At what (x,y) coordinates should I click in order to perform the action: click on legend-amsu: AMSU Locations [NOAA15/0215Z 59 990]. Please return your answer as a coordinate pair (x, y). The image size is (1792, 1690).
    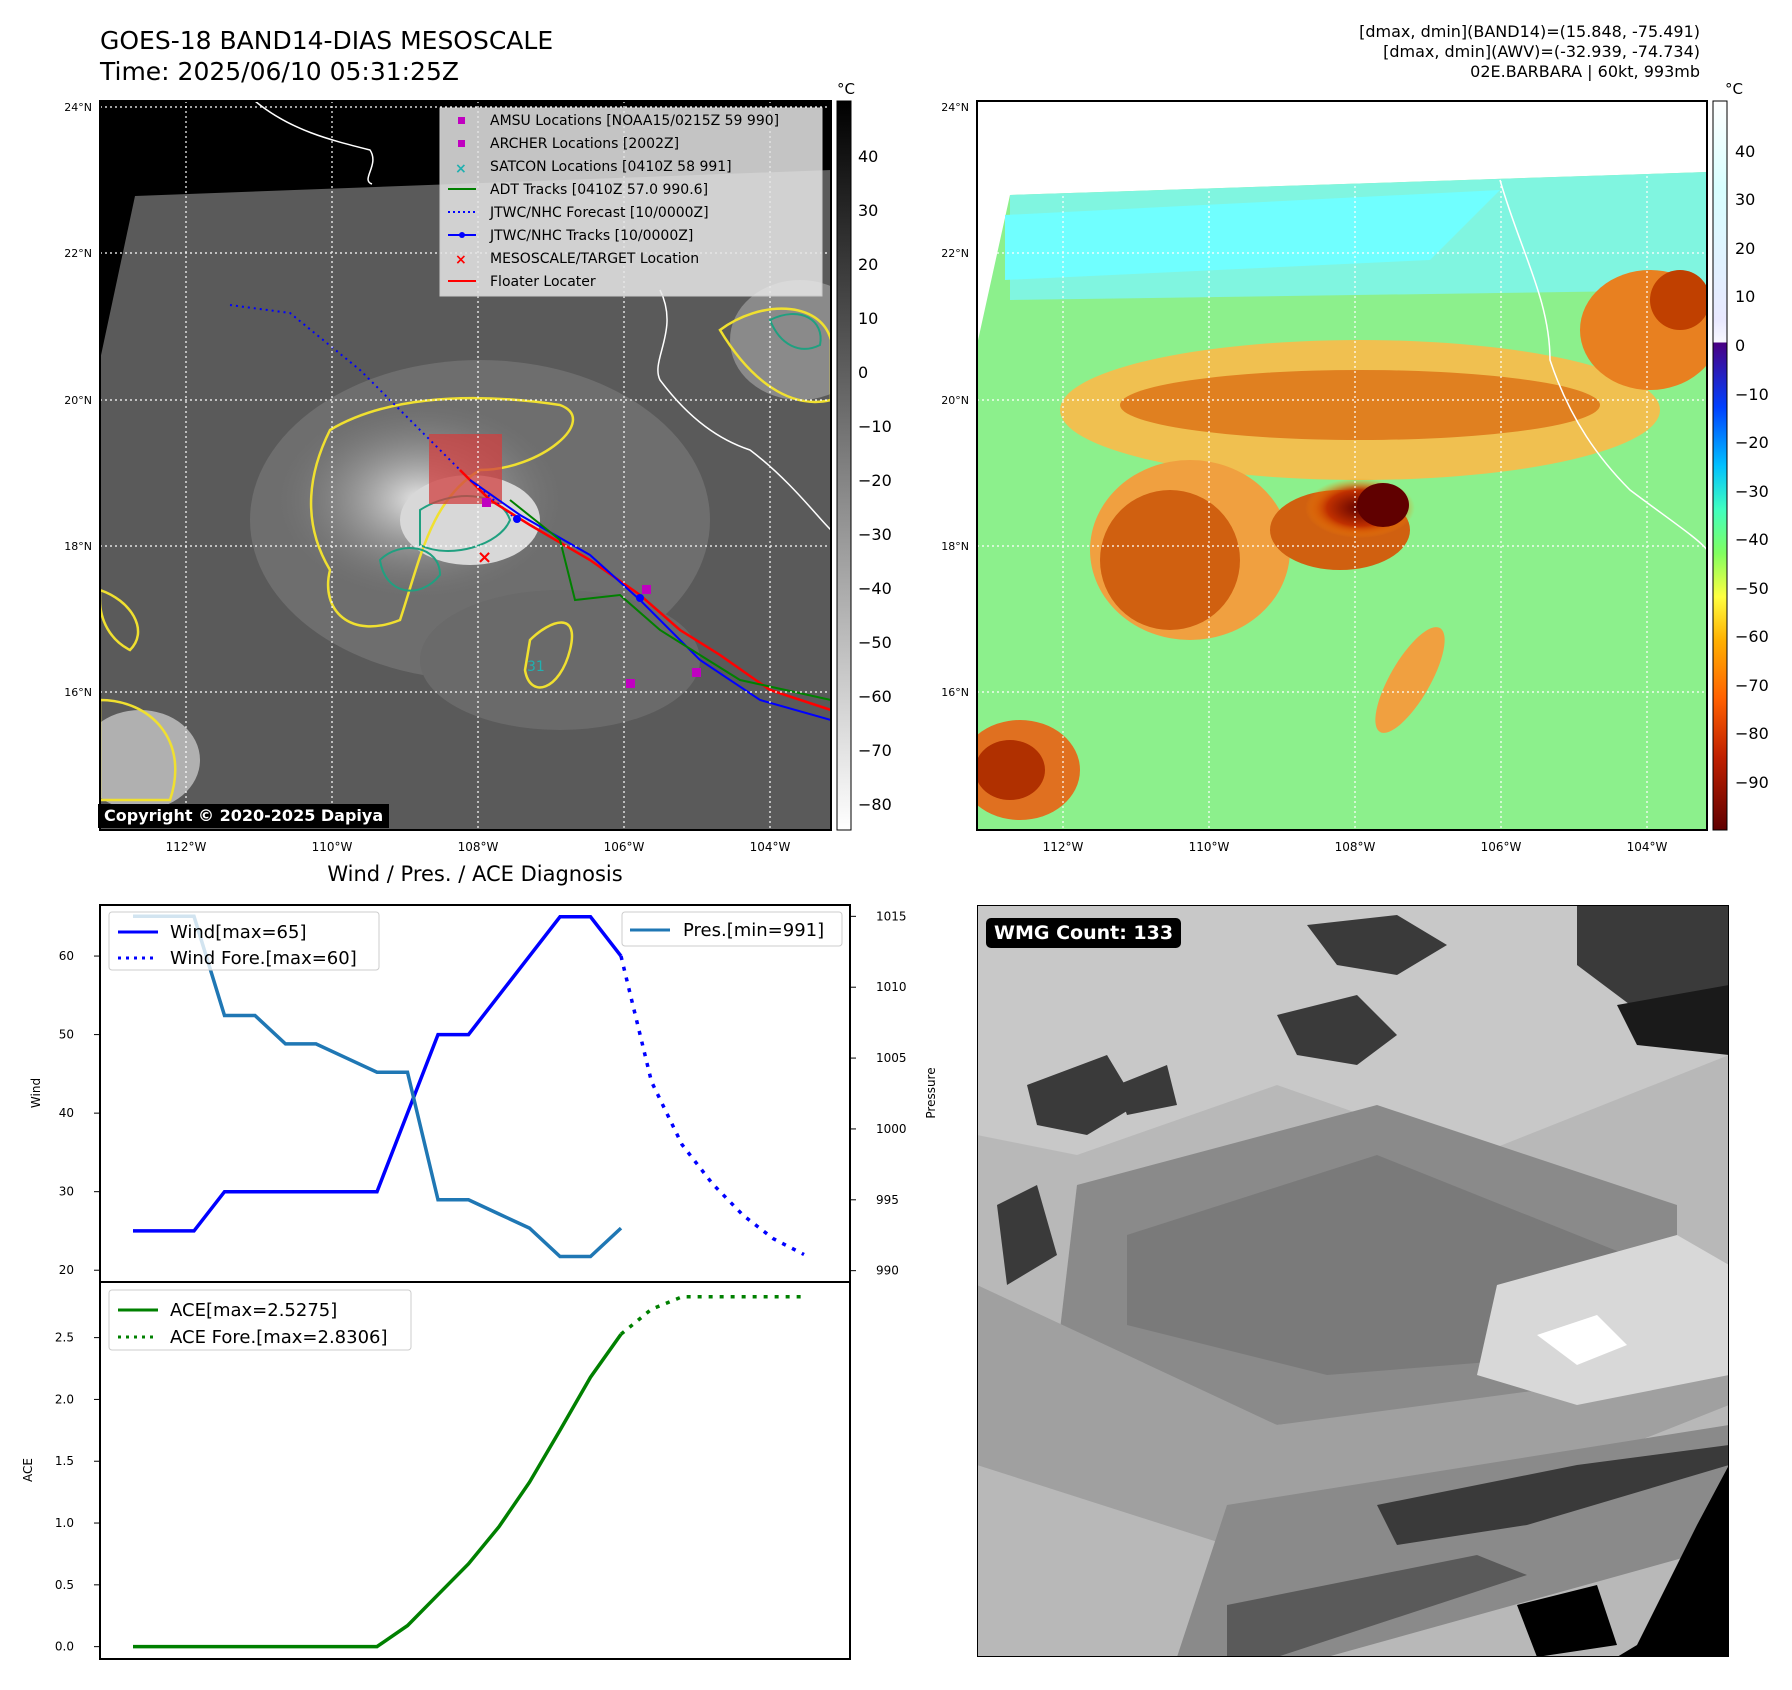
    Looking at the image, I should click on (634, 121).